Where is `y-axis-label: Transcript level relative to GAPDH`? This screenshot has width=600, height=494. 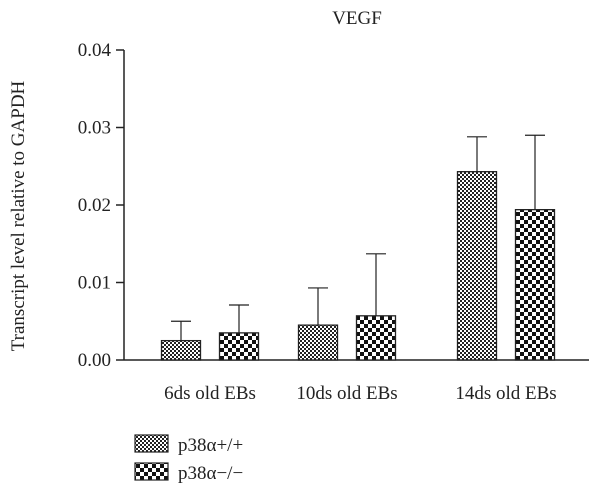 y-axis-label: Transcript level relative to GAPDH is located at coordinates (18, 215).